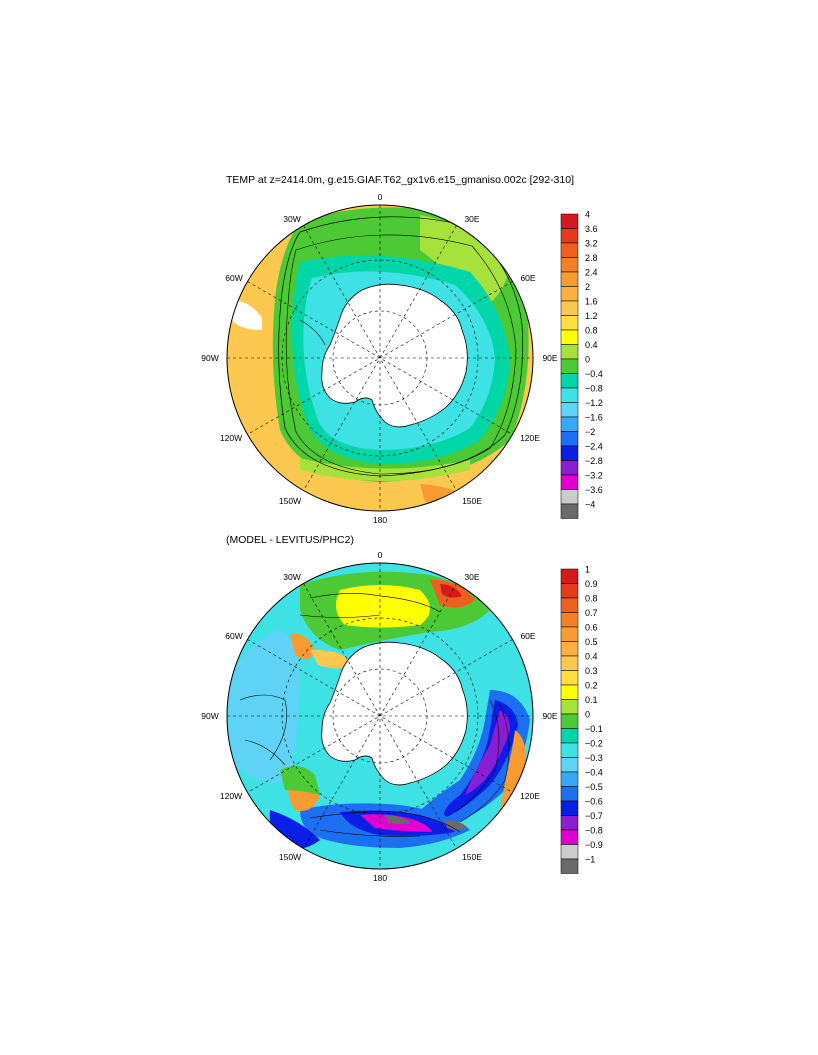 Image resolution: width=818 pixels, height=1055 pixels. Describe the element at coordinates (471, 219) in the screenshot. I see `top-label-30e: 30E` at that location.